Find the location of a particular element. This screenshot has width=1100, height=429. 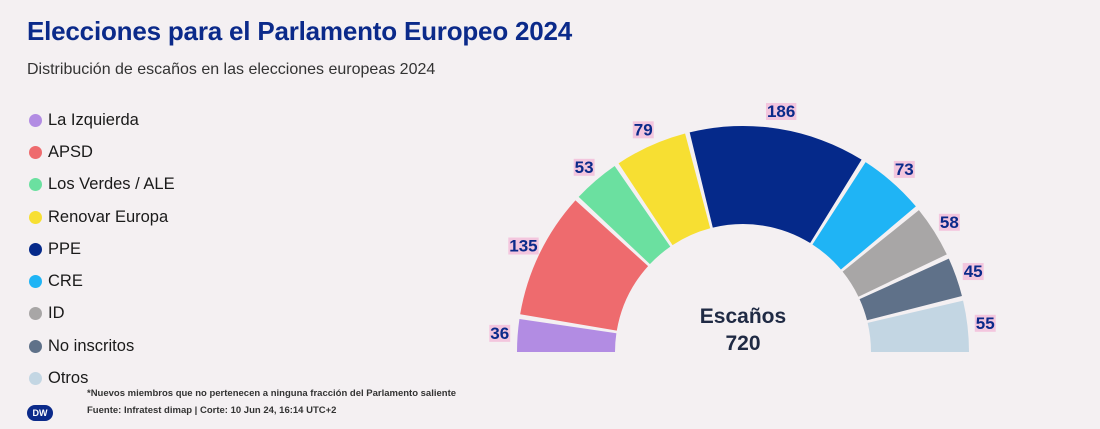

seat-value-label: 79 is located at coordinates (643, 129).